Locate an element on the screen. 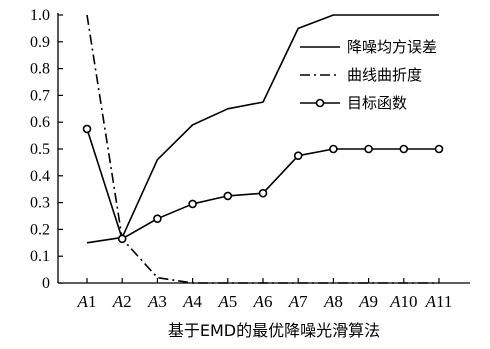 The width and height of the screenshot is (490, 349). x-axis-ticks: A1 A2 A3 A4 A5 A6 A7 A8 A9 A10 A11 is located at coordinates (265, 294).